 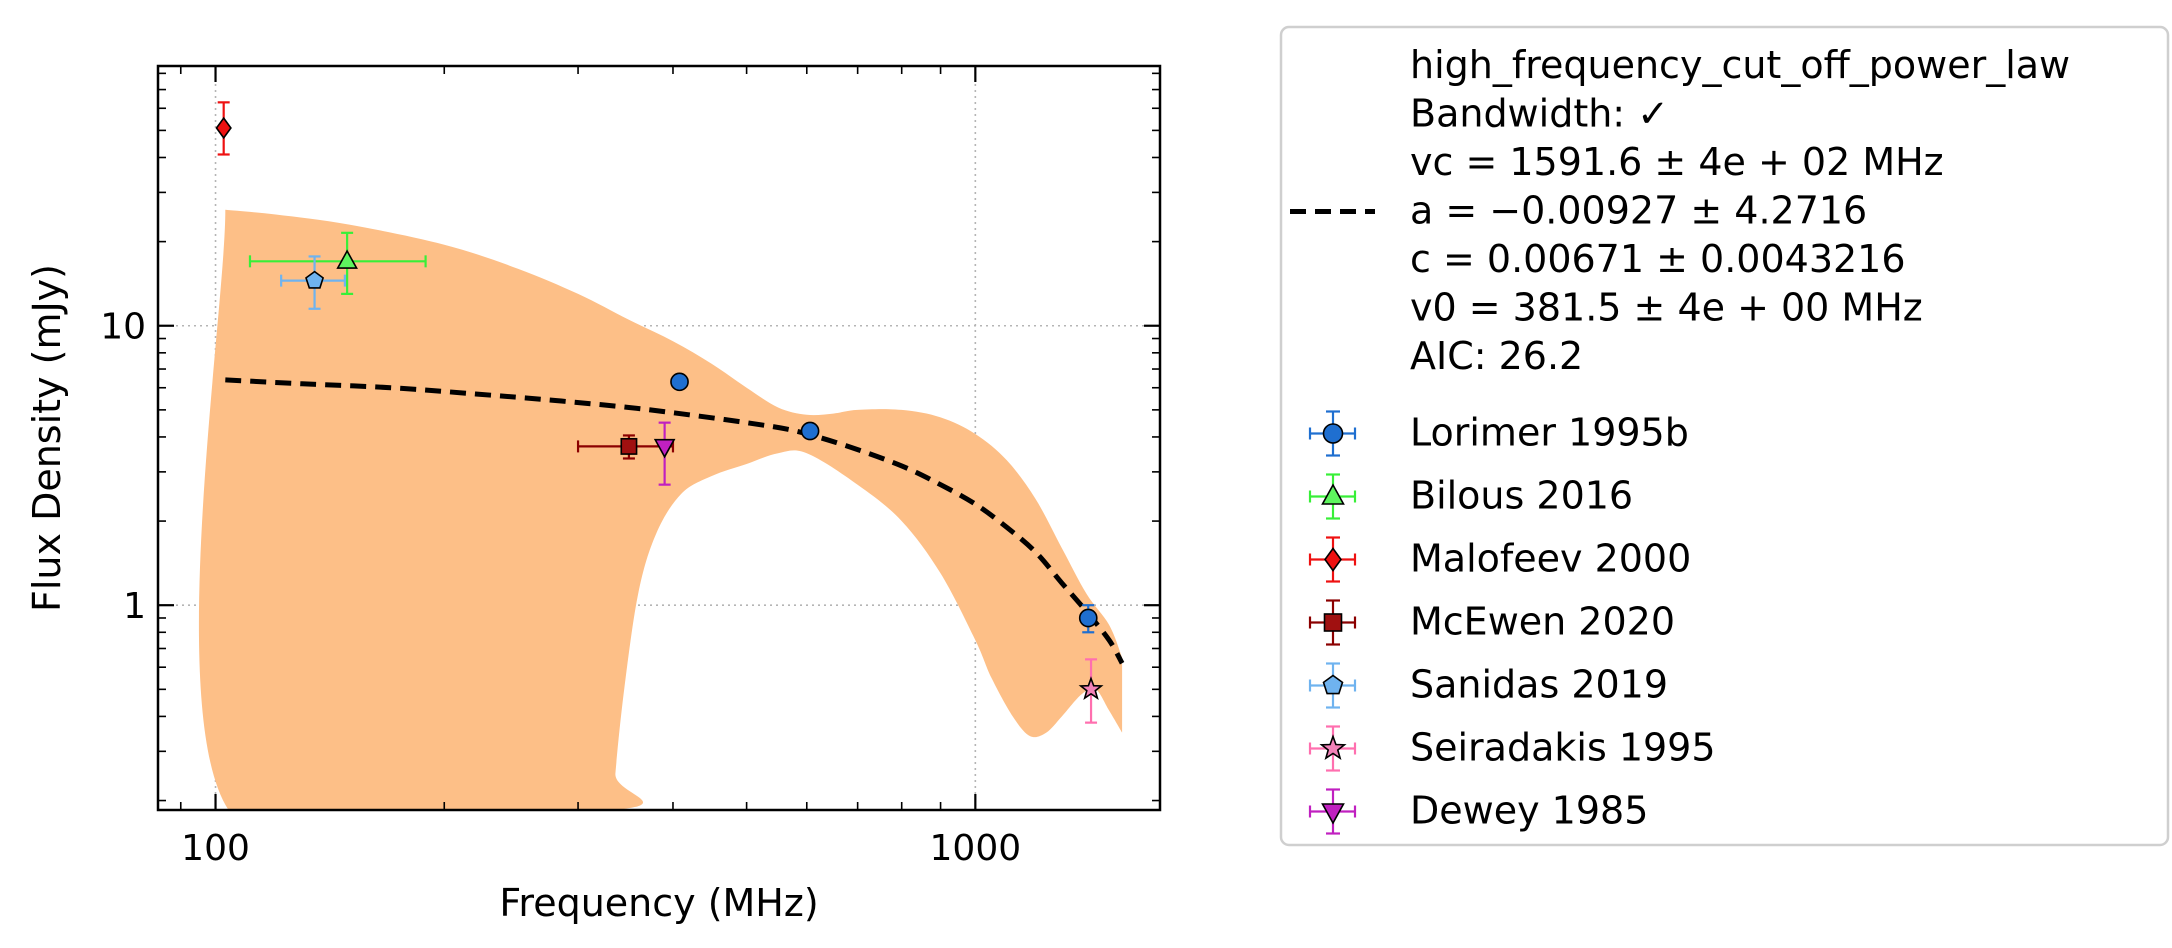 I want to click on legend-label: Malofeev 2000, so click(x=1550, y=559).